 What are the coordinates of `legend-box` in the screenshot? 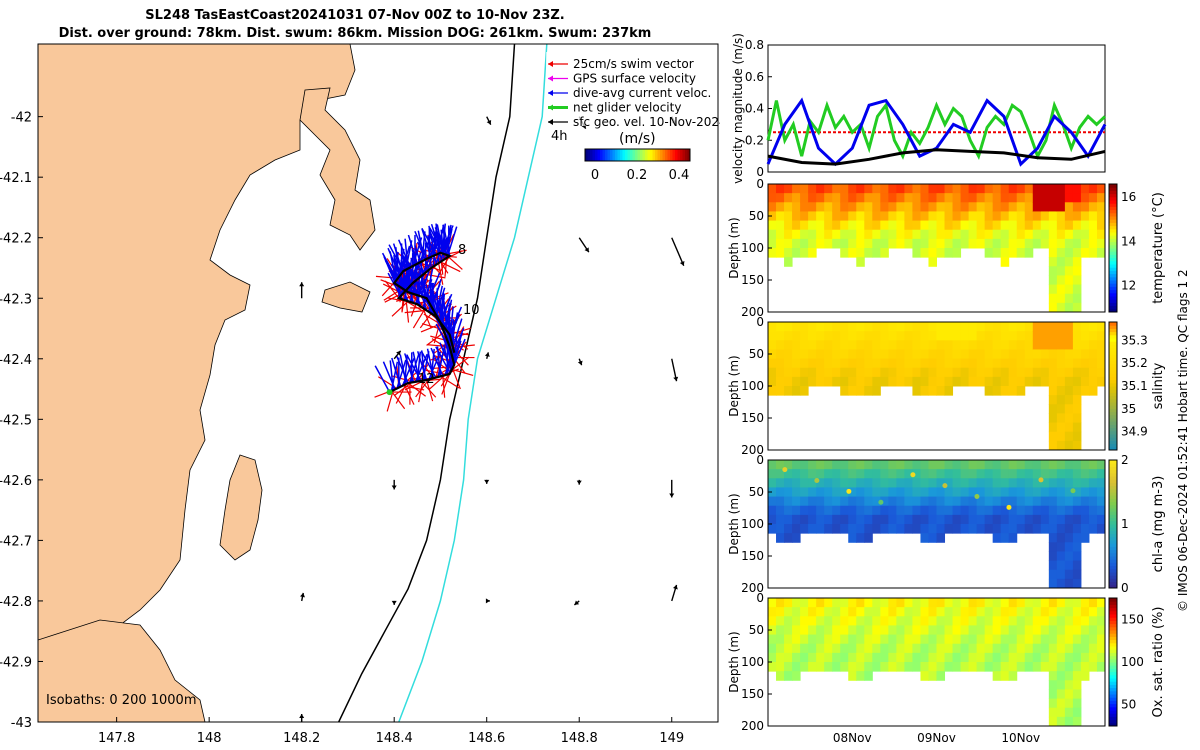 It's located at (631, 89).